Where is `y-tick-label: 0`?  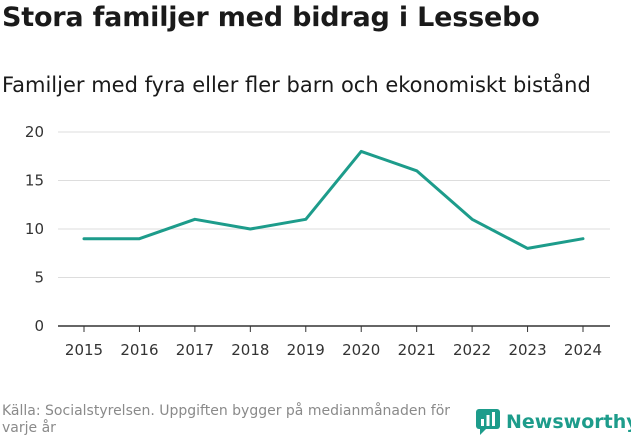 y-tick-label: 0 is located at coordinates (39, 326).